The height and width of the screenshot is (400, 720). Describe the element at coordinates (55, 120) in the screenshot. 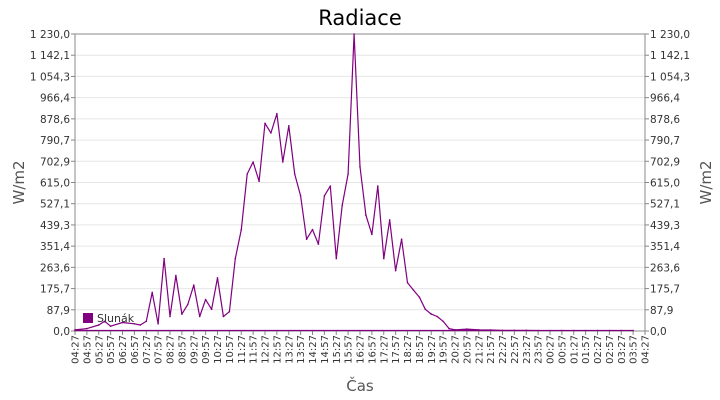

I see `y-tick-label-left: 878,6` at that location.